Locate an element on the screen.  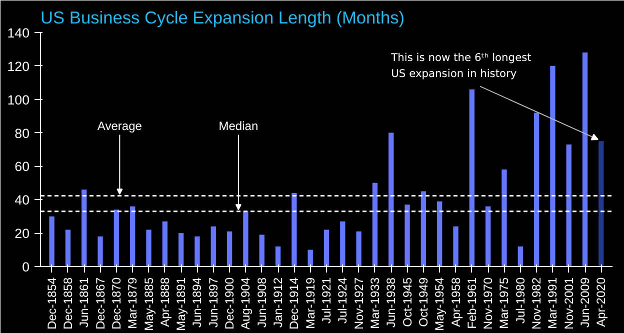
x-tick-label: Nov-1927 is located at coordinates (359, 303).